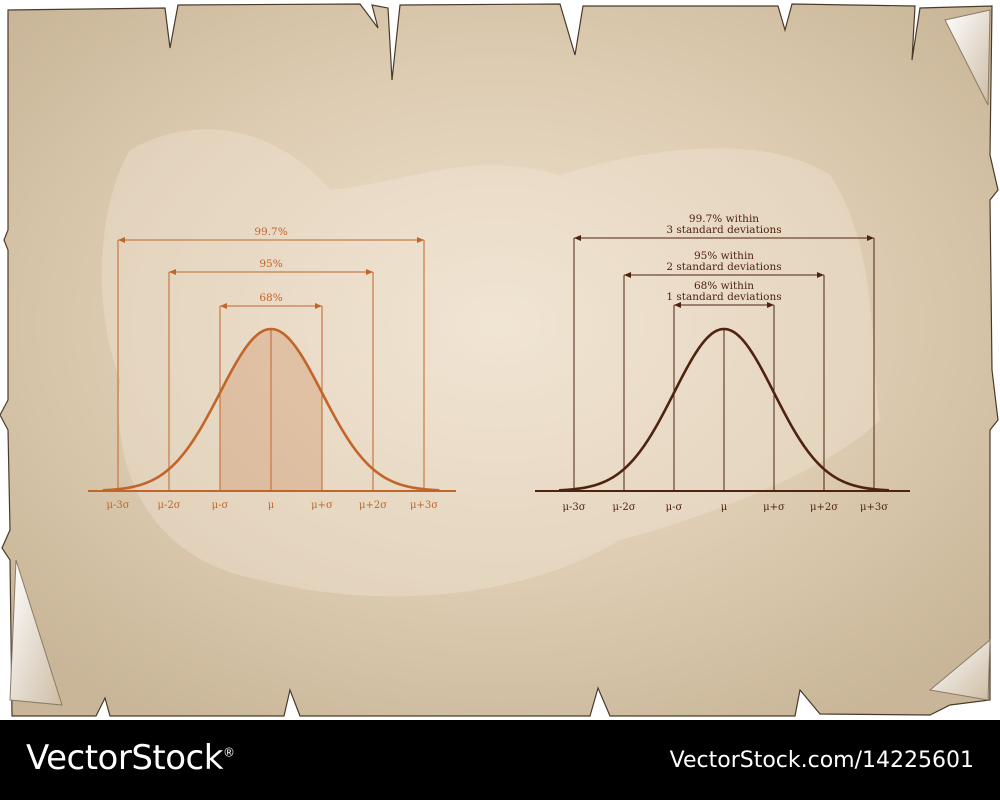 Image resolution: width=1000 pixels, height=800 pixels. What do you see at coordinates (124, 758) in the screenshot?
I see `brand-name: VectorStock` at bounding box center [124, 758].